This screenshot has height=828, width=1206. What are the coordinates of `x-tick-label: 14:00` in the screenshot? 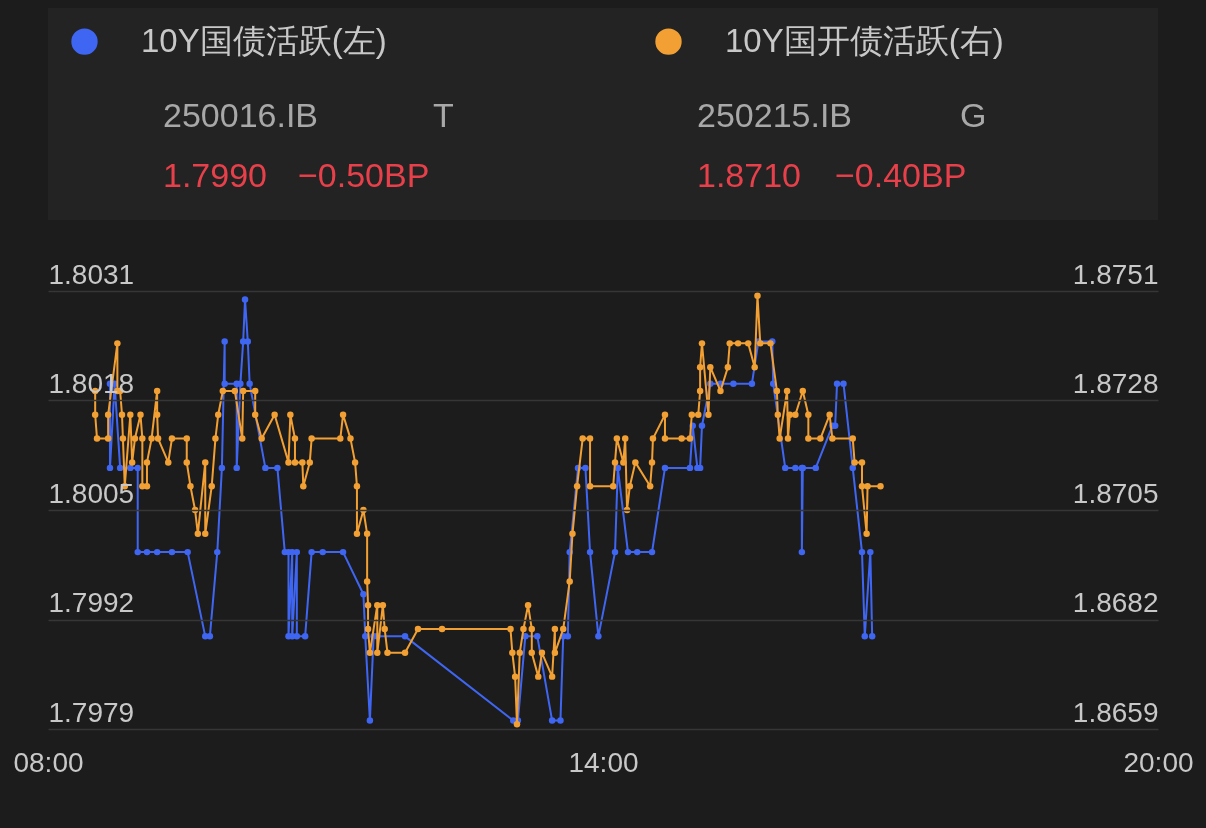 It's located at (603, 762).